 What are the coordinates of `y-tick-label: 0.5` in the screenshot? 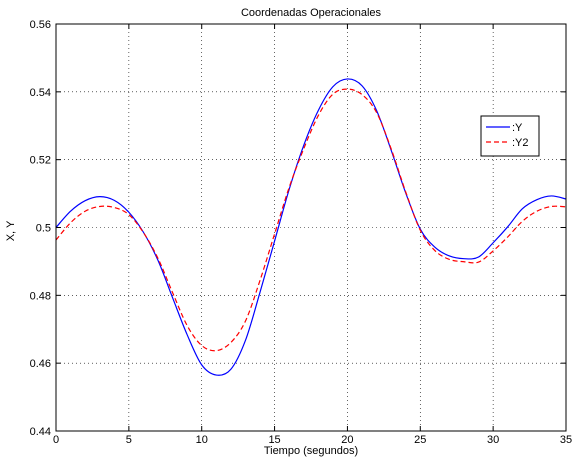 It's located at (43, 229).